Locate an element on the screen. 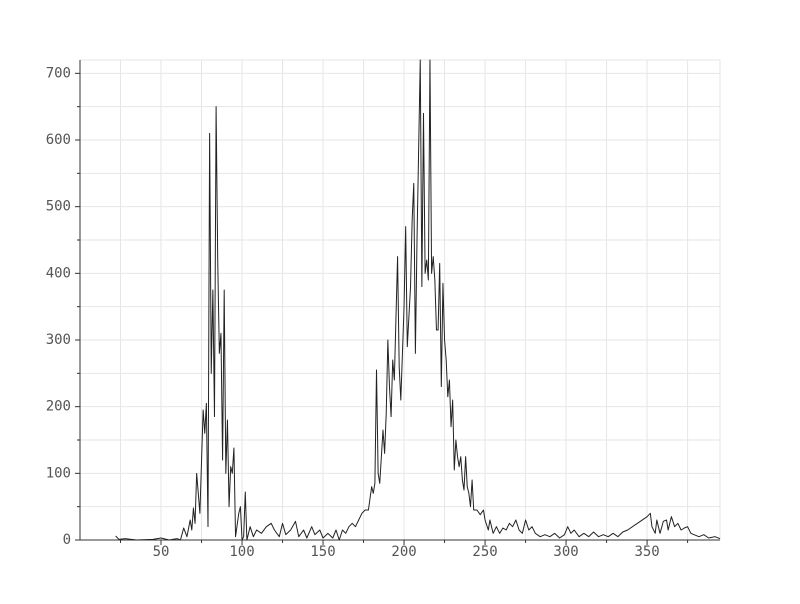  y-tick-label: 0 is located at coordinates (67, 540).